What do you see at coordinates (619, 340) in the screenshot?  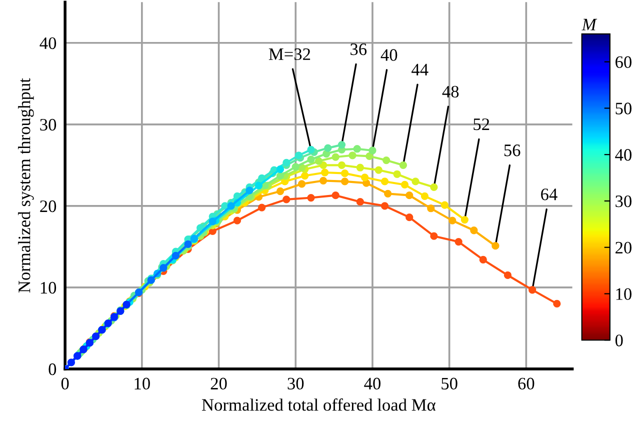 I see `color-bar-label: 0` at bounding box center [619, 340].